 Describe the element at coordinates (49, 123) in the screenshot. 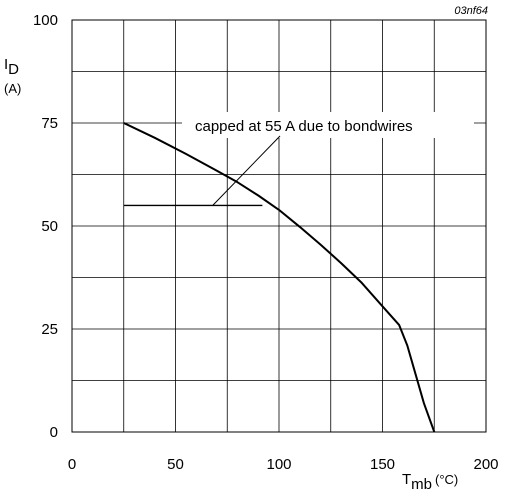

I see `y-tick-label: 75` at that location.